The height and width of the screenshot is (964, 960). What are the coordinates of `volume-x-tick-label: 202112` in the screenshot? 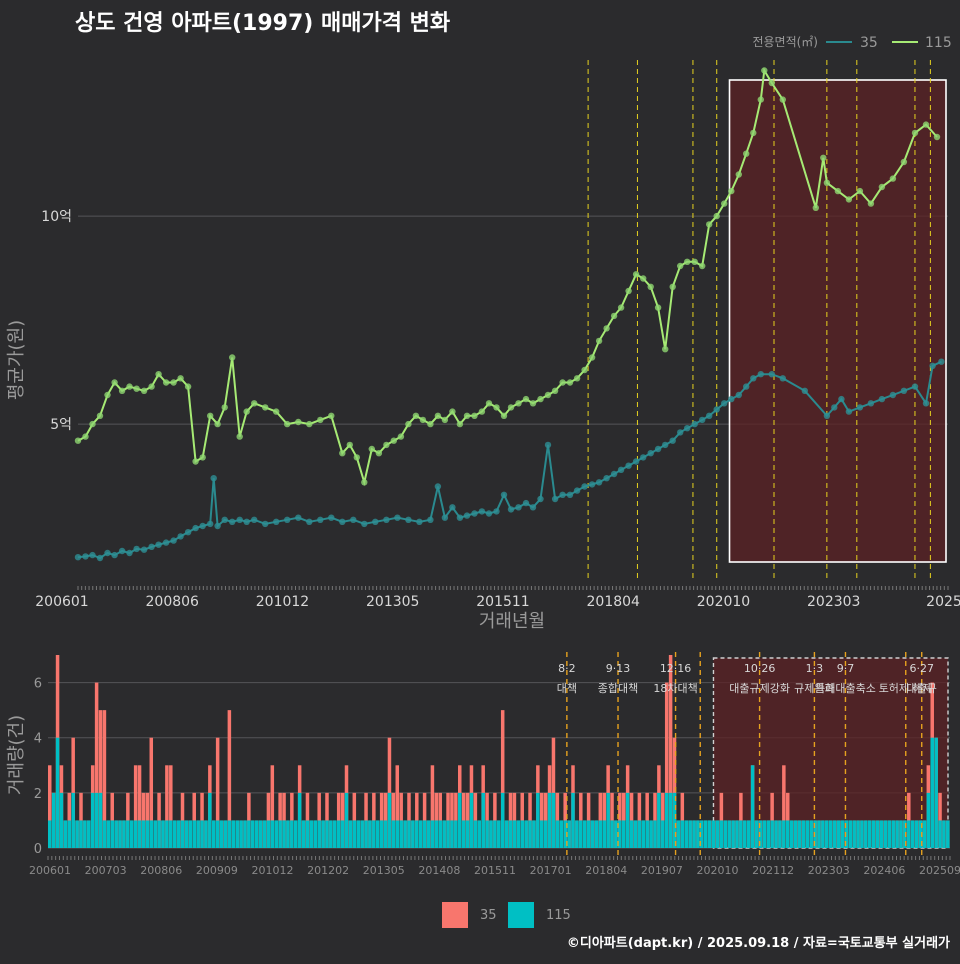 It's located at (773, 870).